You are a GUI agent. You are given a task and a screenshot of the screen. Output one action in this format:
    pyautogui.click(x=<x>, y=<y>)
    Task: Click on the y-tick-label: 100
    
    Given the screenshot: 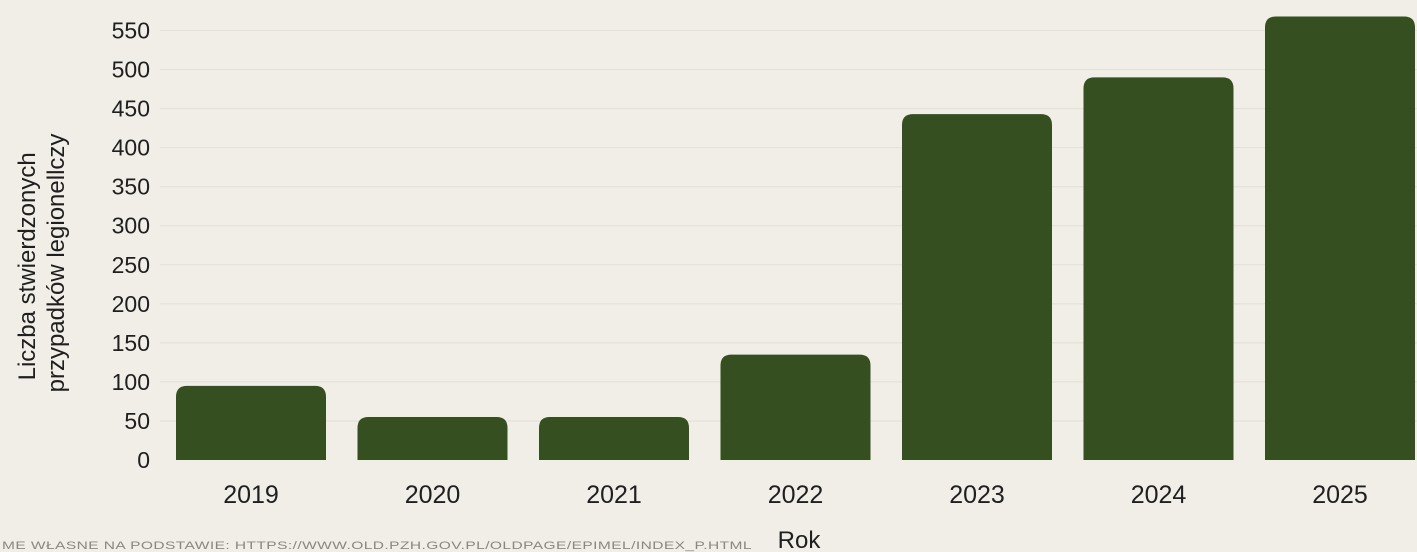 What is the action you would take?
    pyautogui.click(x=131, y=382)
    